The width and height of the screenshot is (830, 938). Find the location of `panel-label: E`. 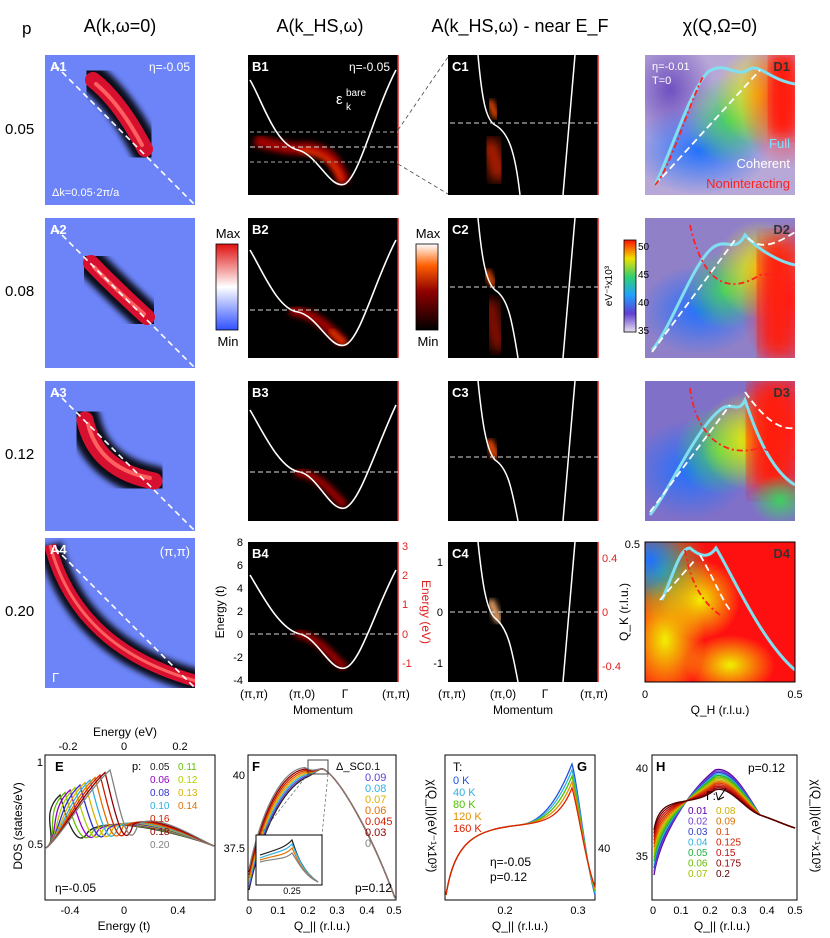

panel-label: E is located at coordinates (59, 766).